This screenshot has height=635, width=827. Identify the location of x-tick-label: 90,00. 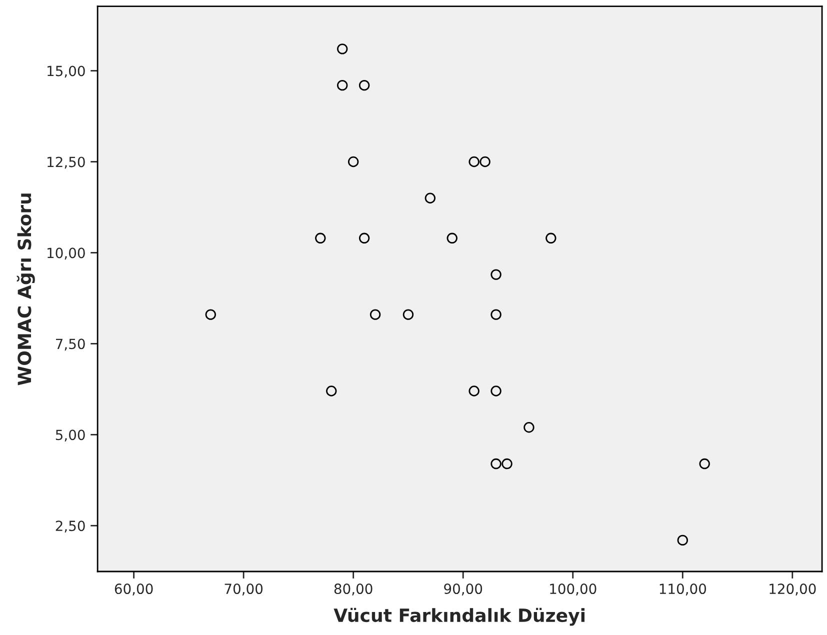
(463, 590).